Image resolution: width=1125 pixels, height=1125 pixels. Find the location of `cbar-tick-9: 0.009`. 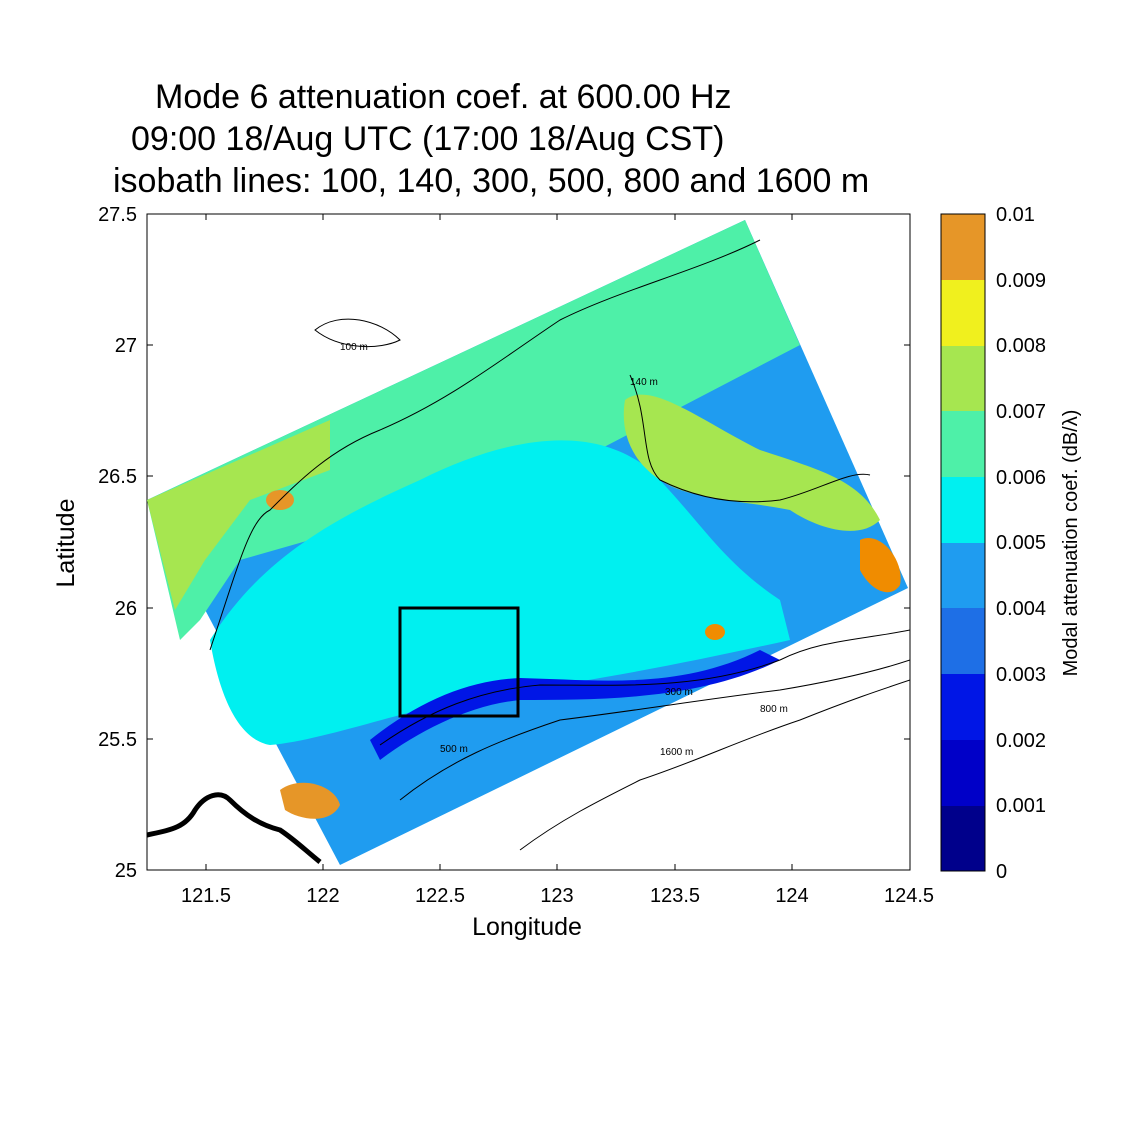

cbar-tick-9: 0.009 is located at coordinates (1021, 281).